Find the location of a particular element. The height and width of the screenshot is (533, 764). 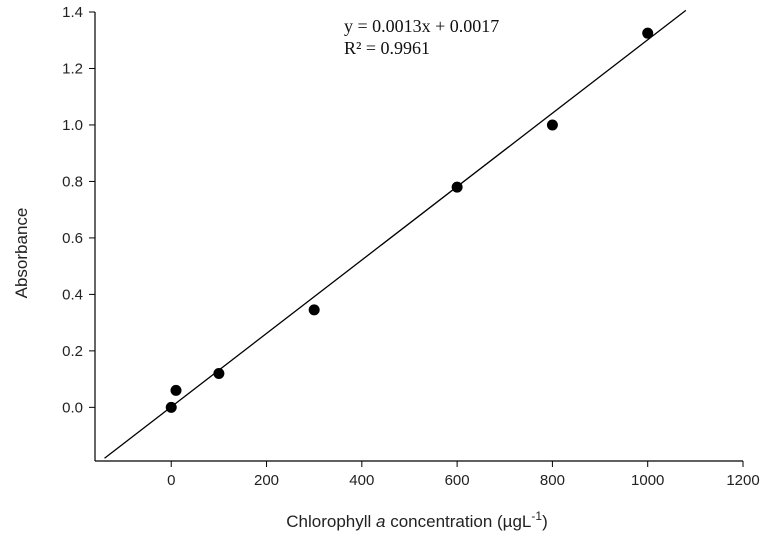

x-tick-label: 800 is located at coordinates (552, 480).